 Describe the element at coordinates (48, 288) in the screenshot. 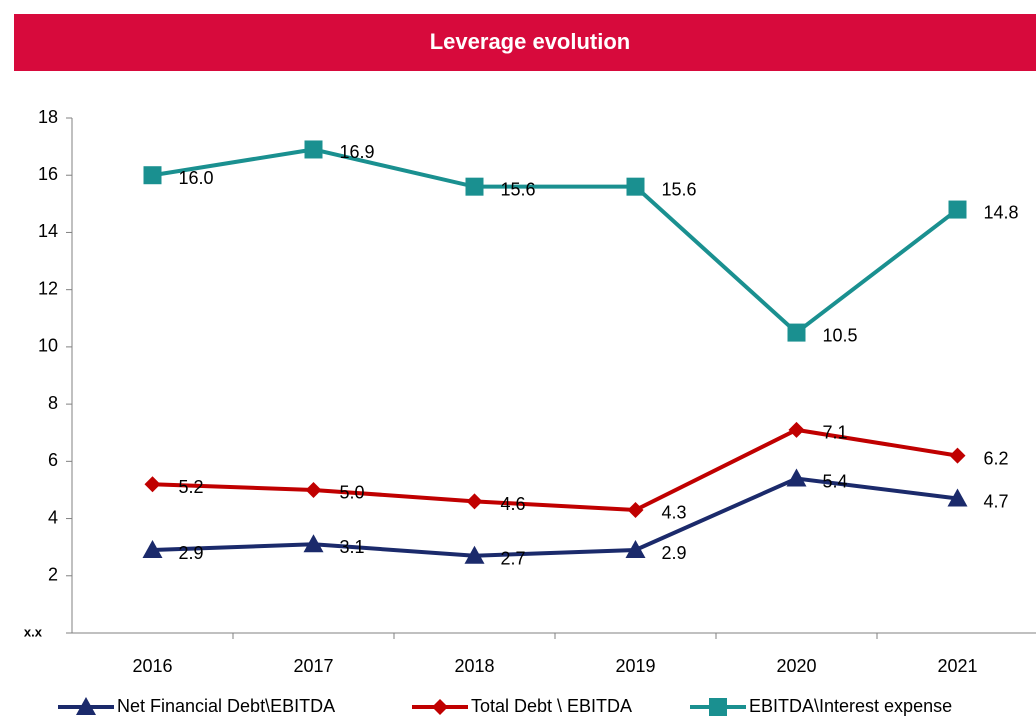

I see `y-tick-label: 12` at that location.